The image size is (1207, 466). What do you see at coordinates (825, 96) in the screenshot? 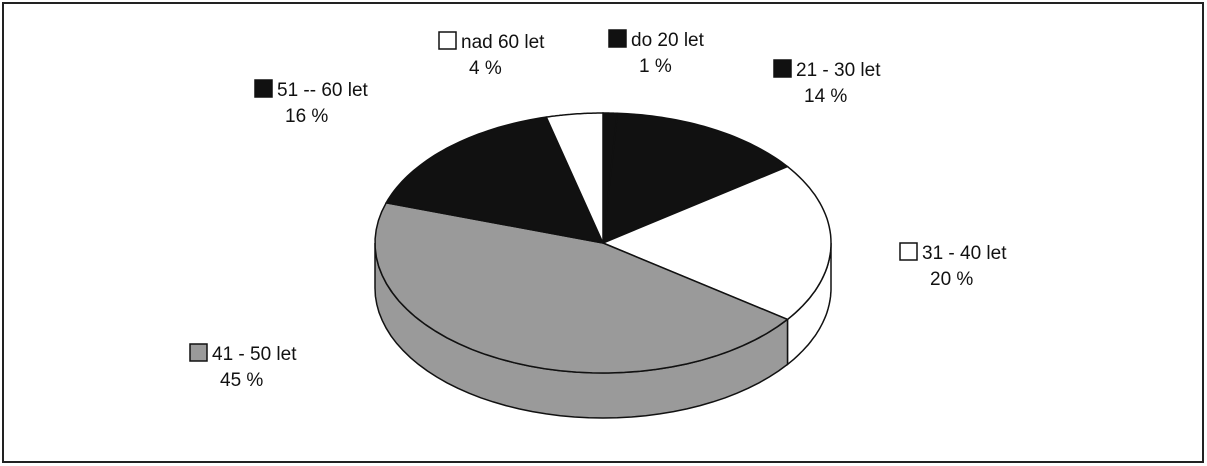
I see `value-label: 14 %` at bounding box center [825, 96].